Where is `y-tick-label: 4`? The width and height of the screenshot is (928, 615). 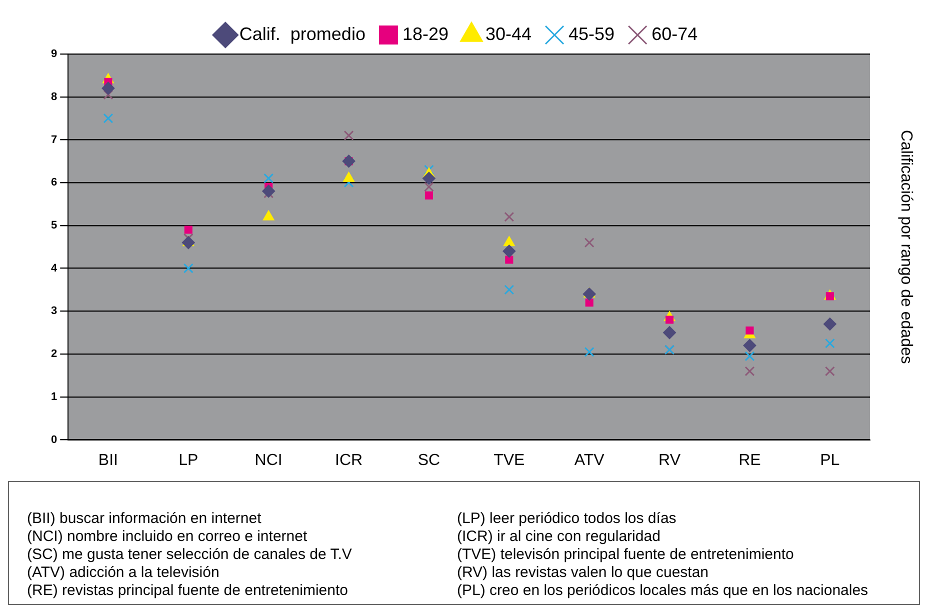 y-tick-label: 4 is located at coordinates (54, 268).